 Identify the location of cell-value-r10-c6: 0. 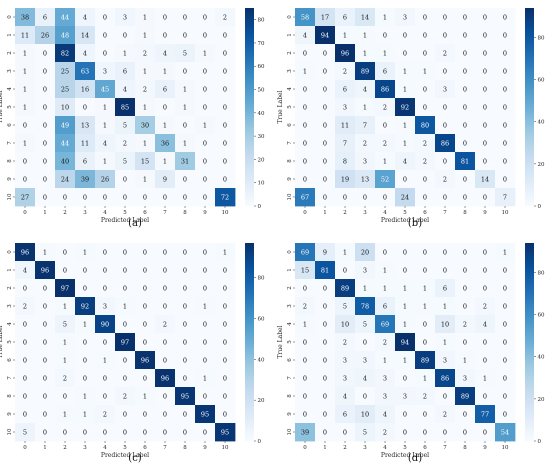
(425, 197).